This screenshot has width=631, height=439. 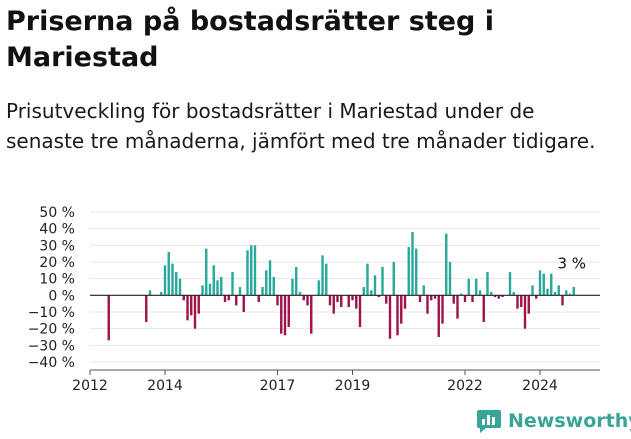 I want to click on x-tick-label: 2024, so click(x=540, y=386).